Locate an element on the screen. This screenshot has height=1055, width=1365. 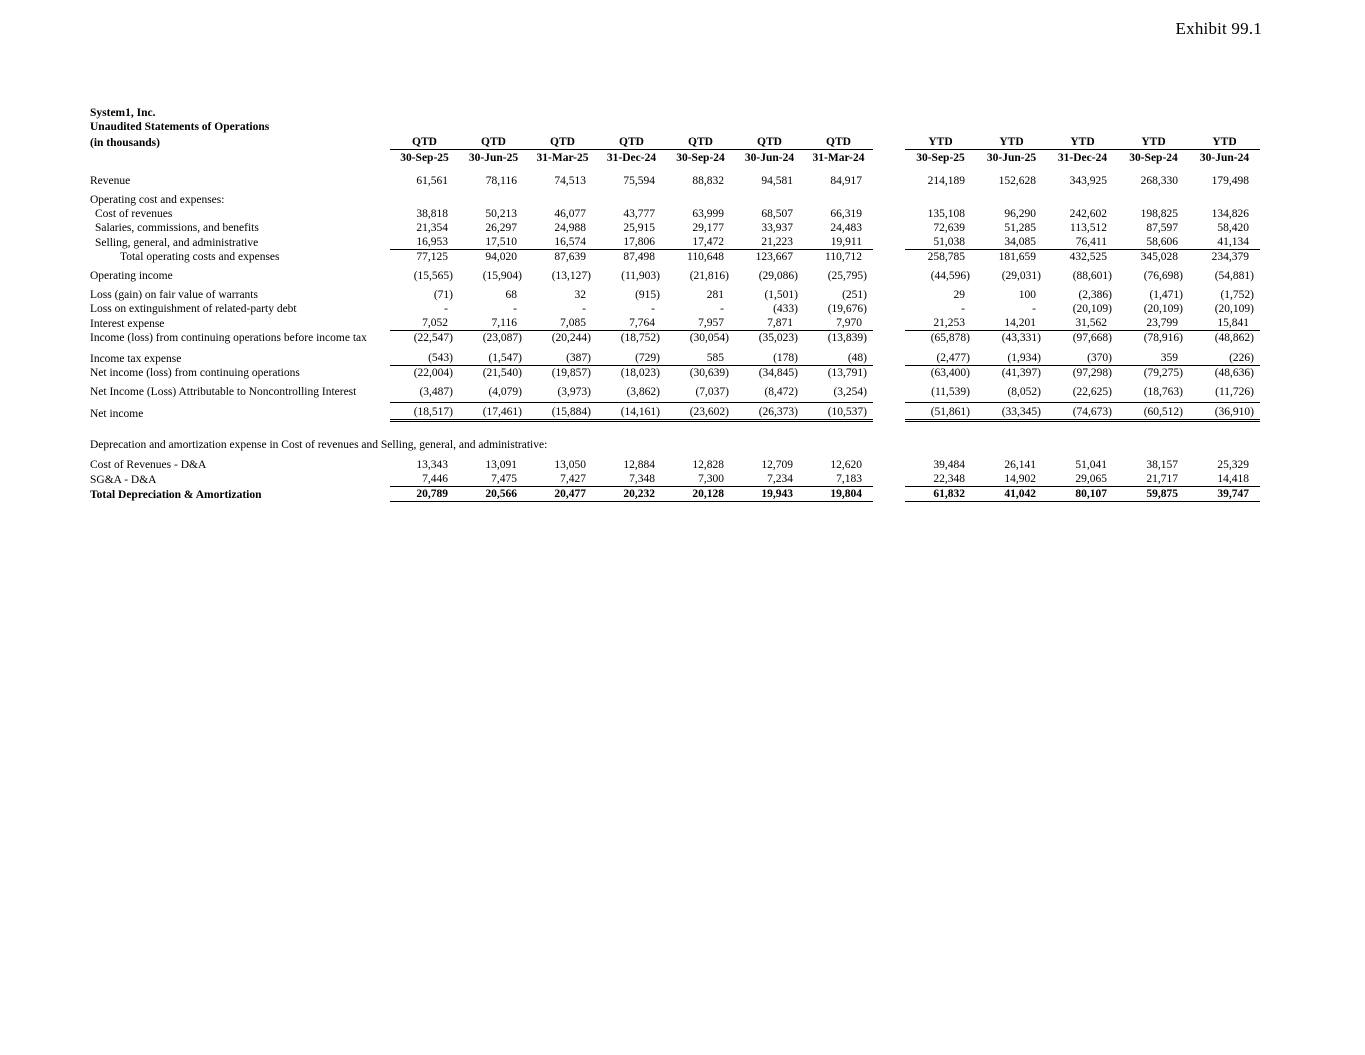
qtd-value: (178) is located at coordinates (769, 358).